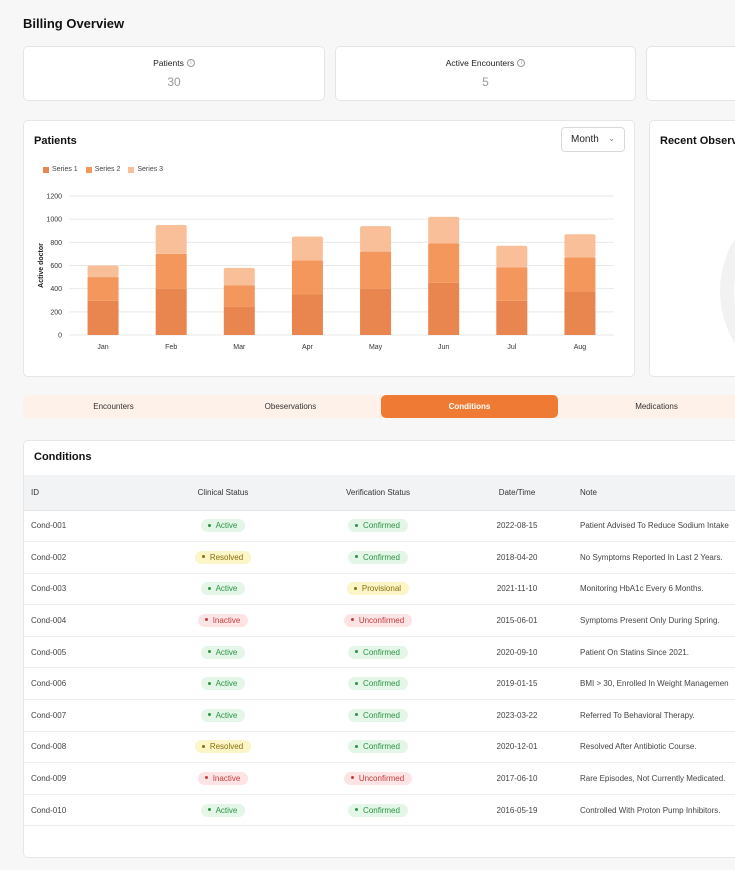  I want to click on tab-medications: Medications, so click(656, 406).